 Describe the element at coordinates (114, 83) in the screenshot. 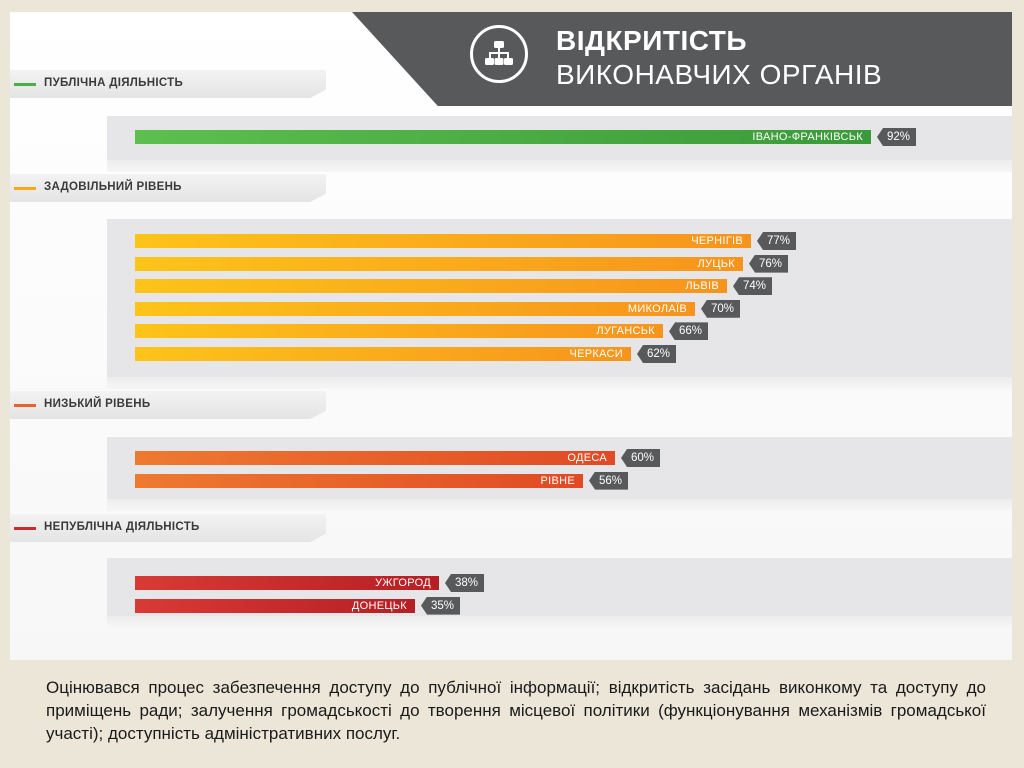

I see `category-label: ПУБЛІЧНА ДІЯЛЬНІСТЬ` at that location.